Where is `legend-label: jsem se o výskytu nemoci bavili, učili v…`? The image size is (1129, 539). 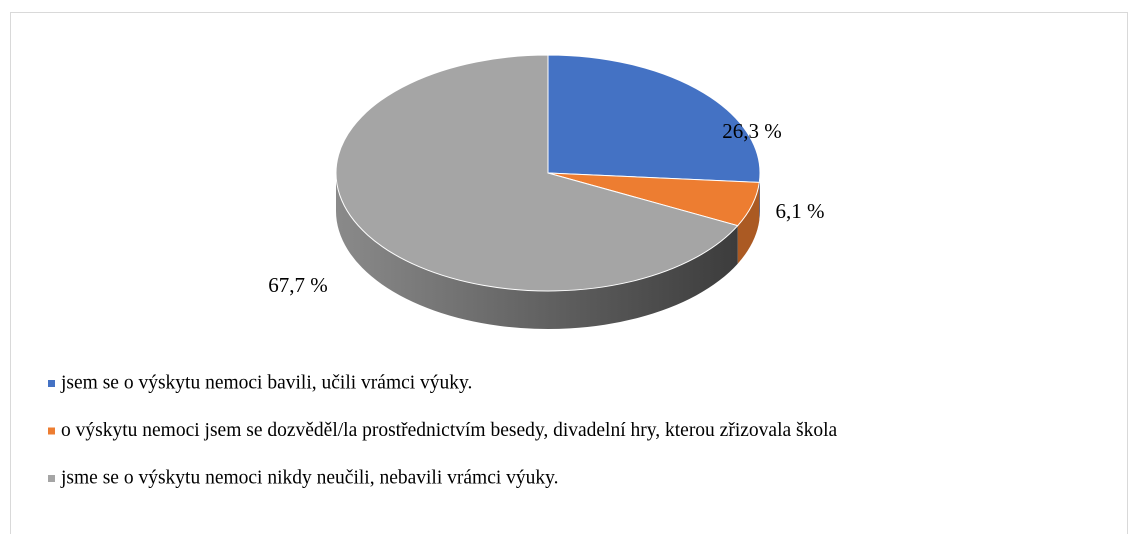 legend-label: jsem se o výskytu nemoci bavili, učili v… is located at coordinates (266, 382).